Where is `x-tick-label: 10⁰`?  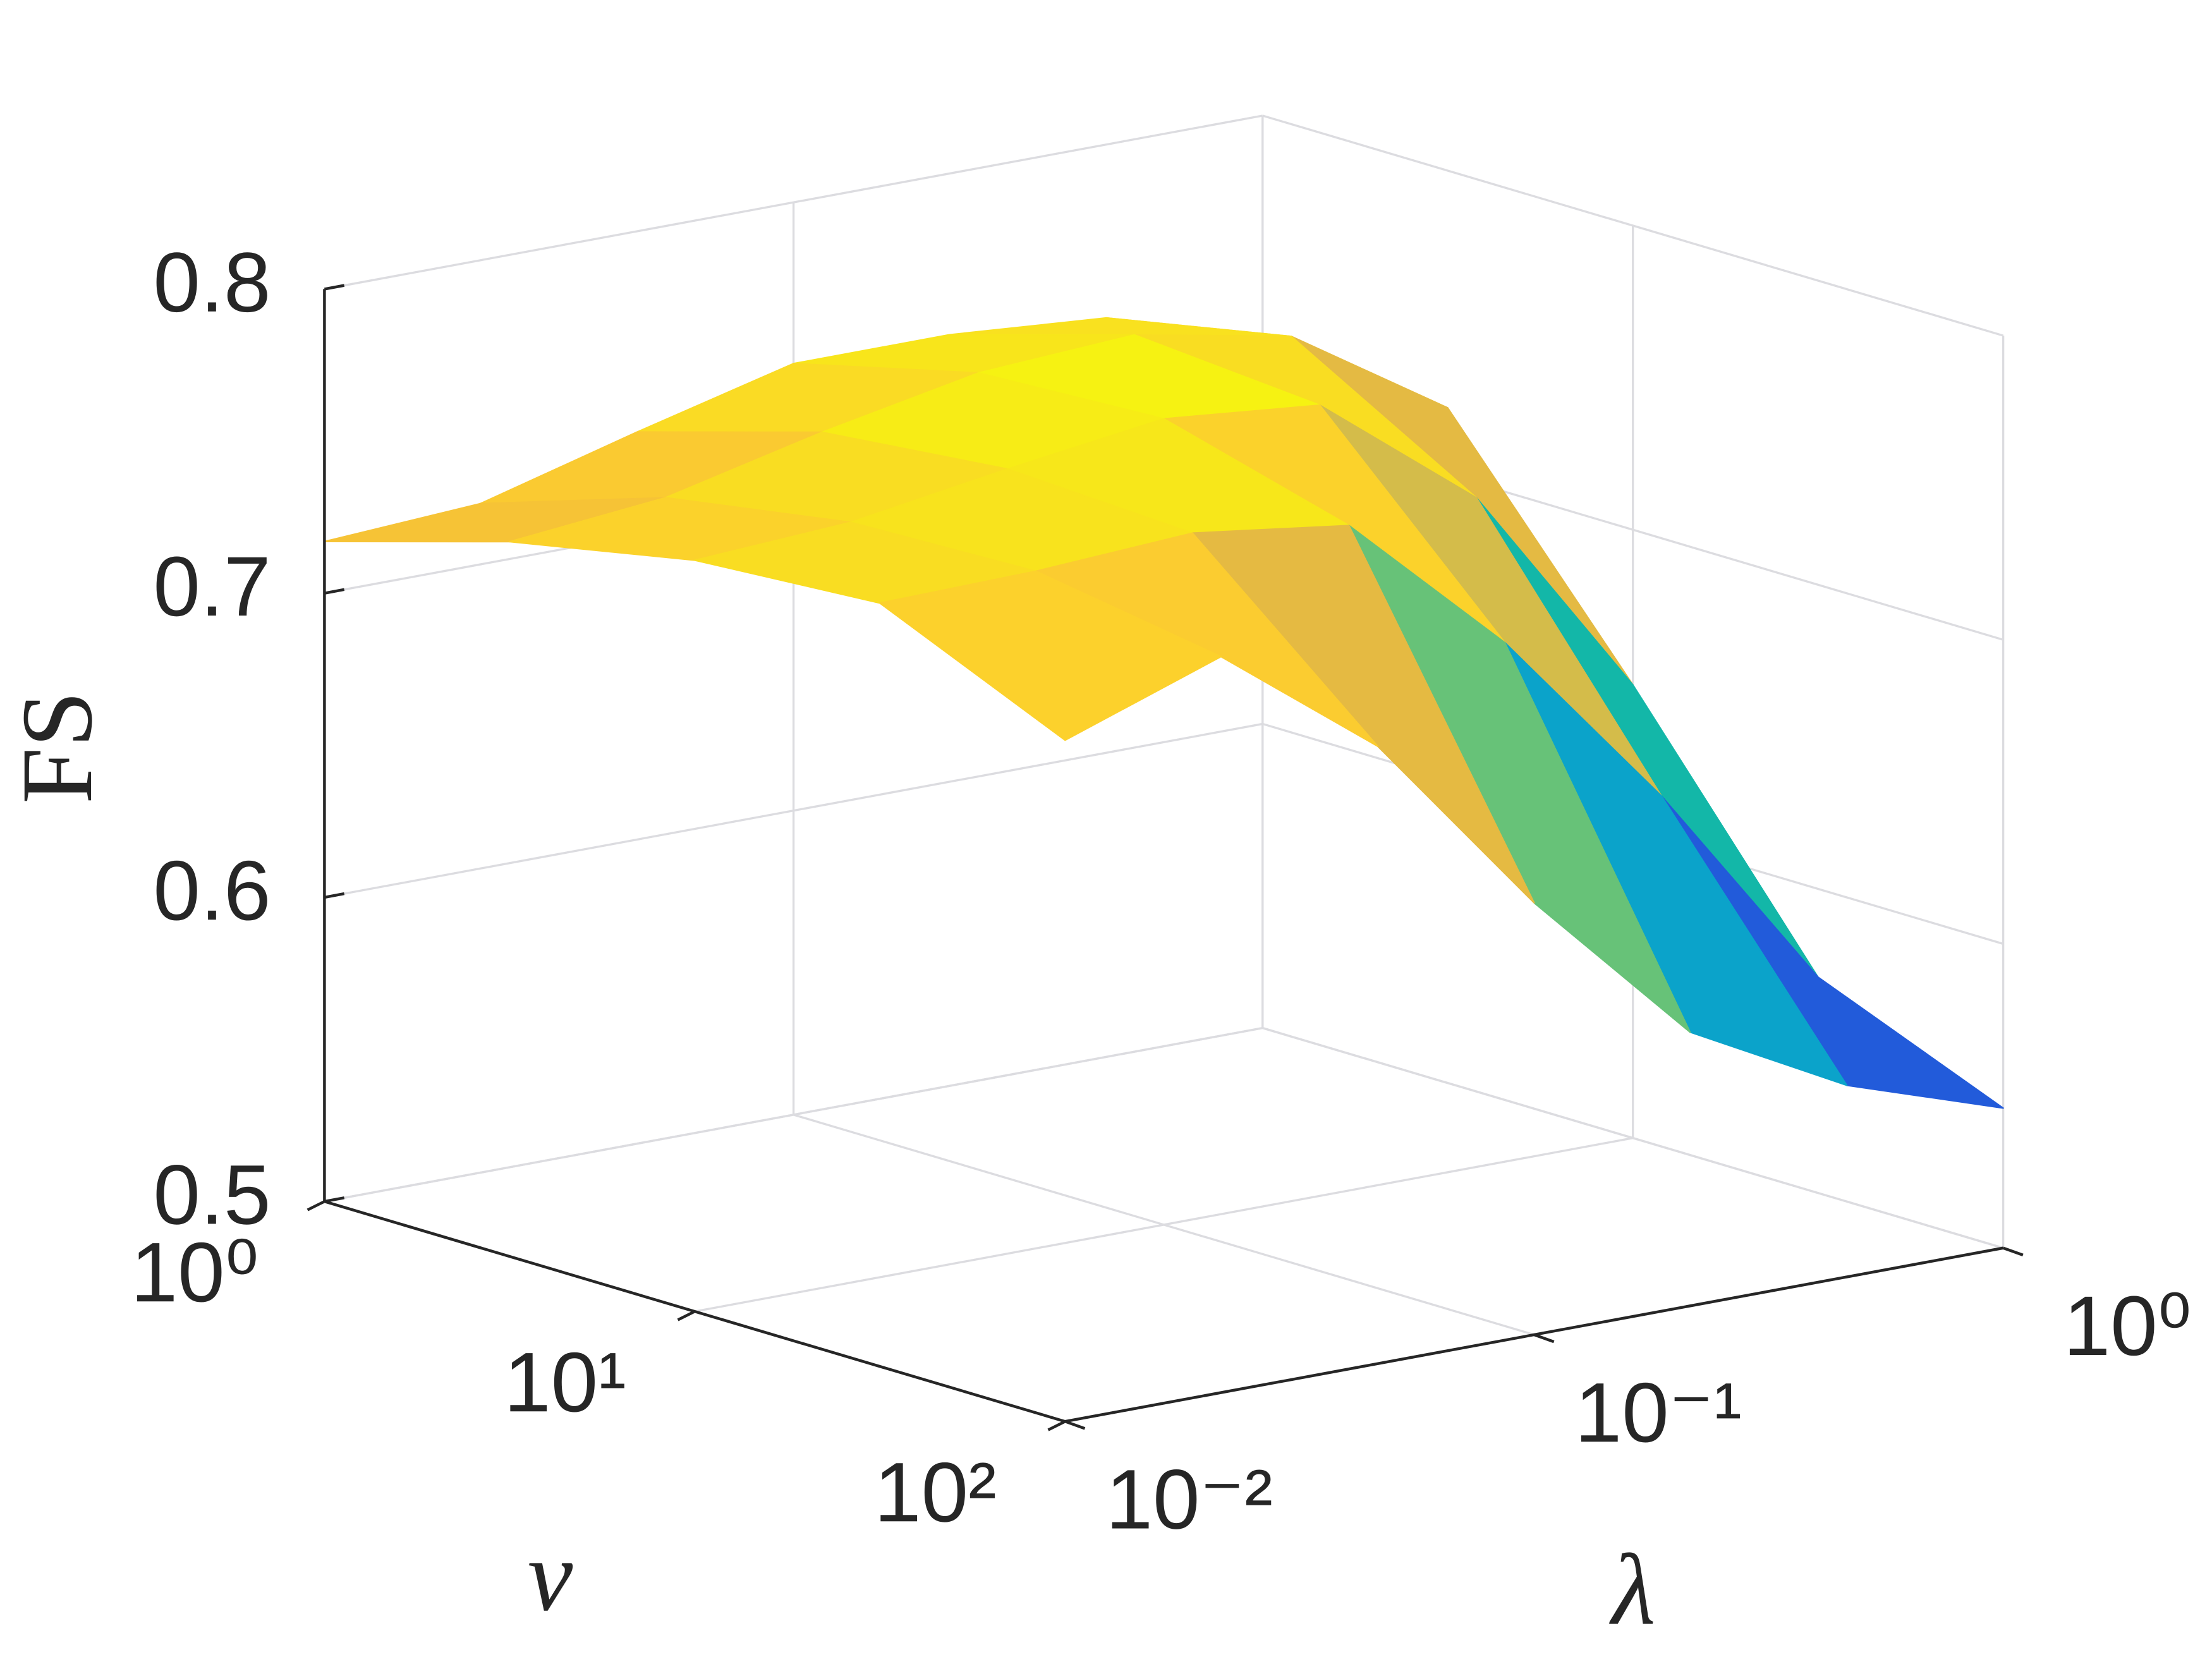 x-tick-label: 10⁰ is located at coordinates (2127, 1326).